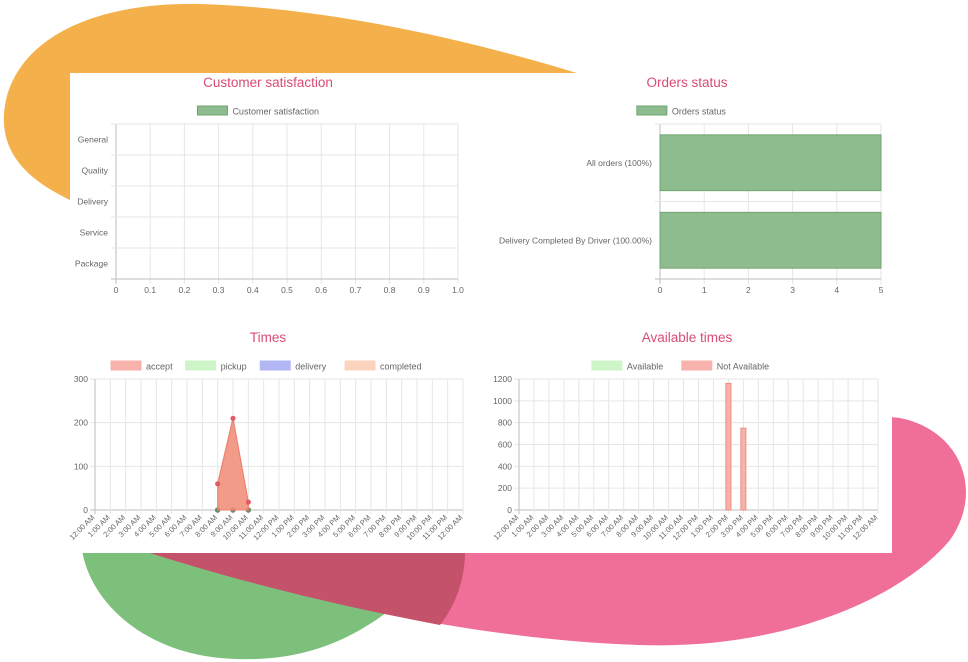  What do you see at coordinates (311, 367) in the screenshot?
I see `legend-label: delivery` at bounding box center [311, 367].